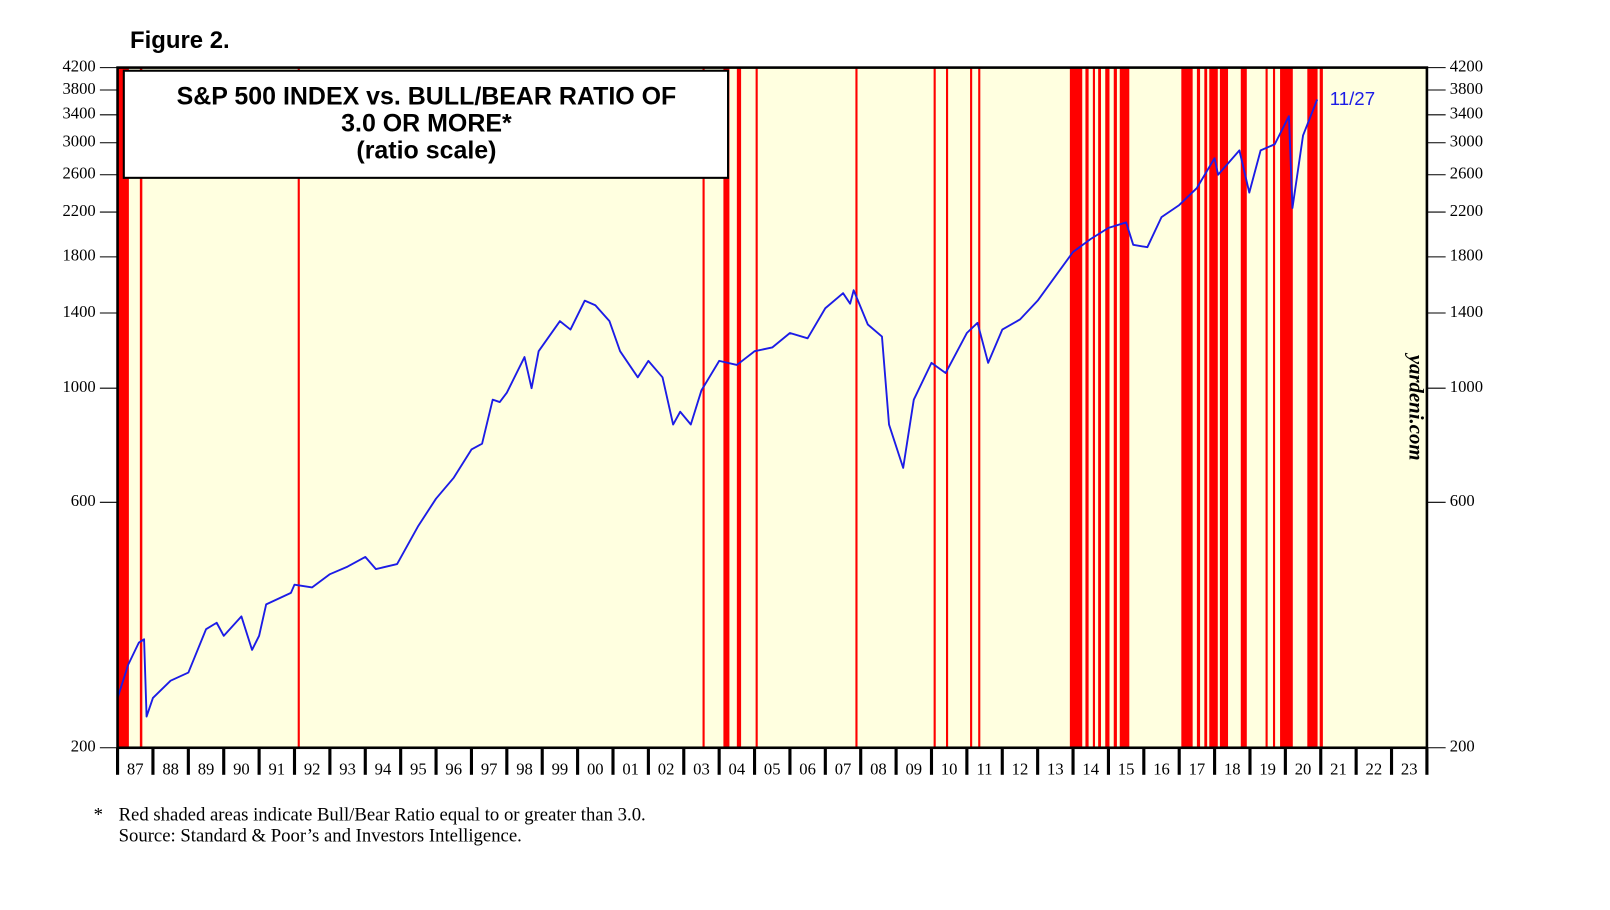 The image size is (1610, 910). I want to click on x-tick-label: 89, so click(206, 768).